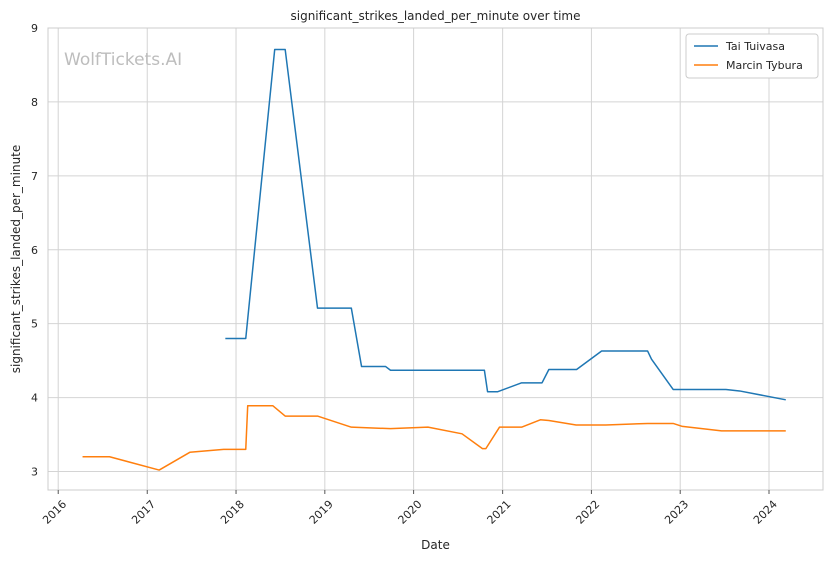  What do you see at coordinates (34, 28) in the screenshot?
I see `y-tick-label: 9` at bounding box center [34, 28].